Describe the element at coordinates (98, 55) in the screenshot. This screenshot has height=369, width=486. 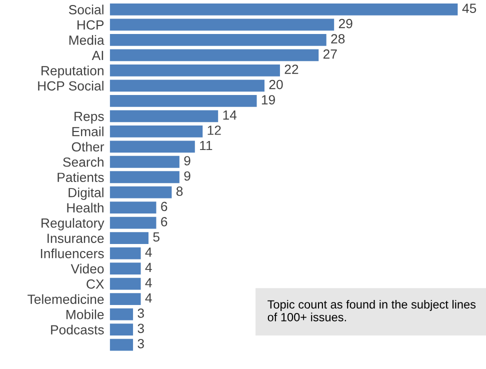
I see `y-tick-label: AI` at that location.